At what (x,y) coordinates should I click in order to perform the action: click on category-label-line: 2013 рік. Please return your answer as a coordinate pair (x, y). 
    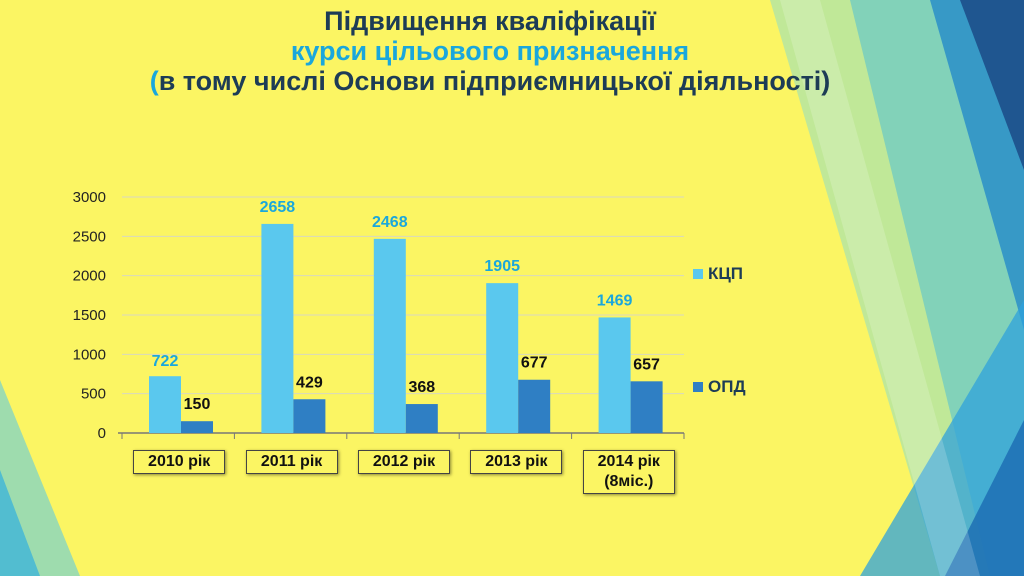
    Looking at the image, I should click on (516, 461).